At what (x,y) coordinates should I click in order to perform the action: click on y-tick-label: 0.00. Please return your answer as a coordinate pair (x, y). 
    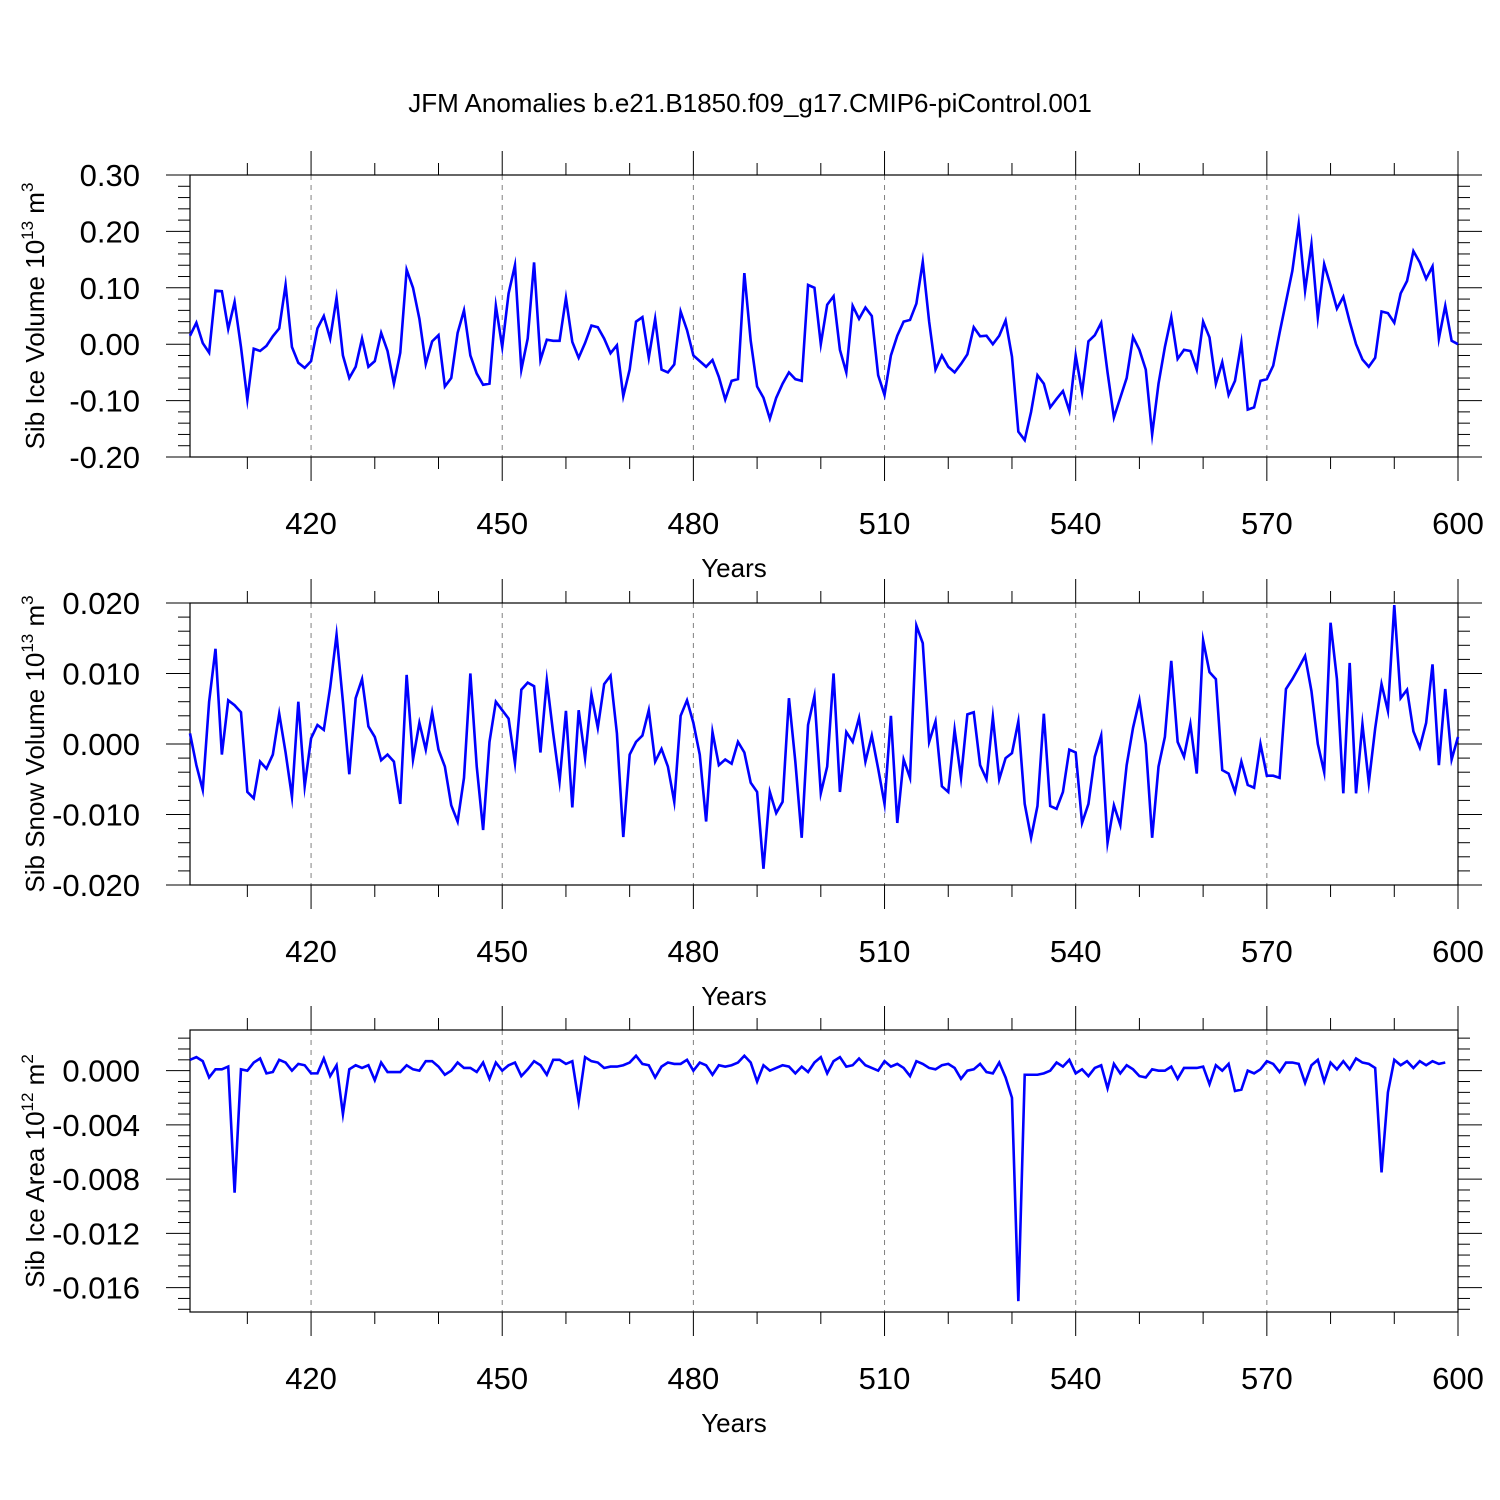
    Looking at the image, I should click on (110, 344).